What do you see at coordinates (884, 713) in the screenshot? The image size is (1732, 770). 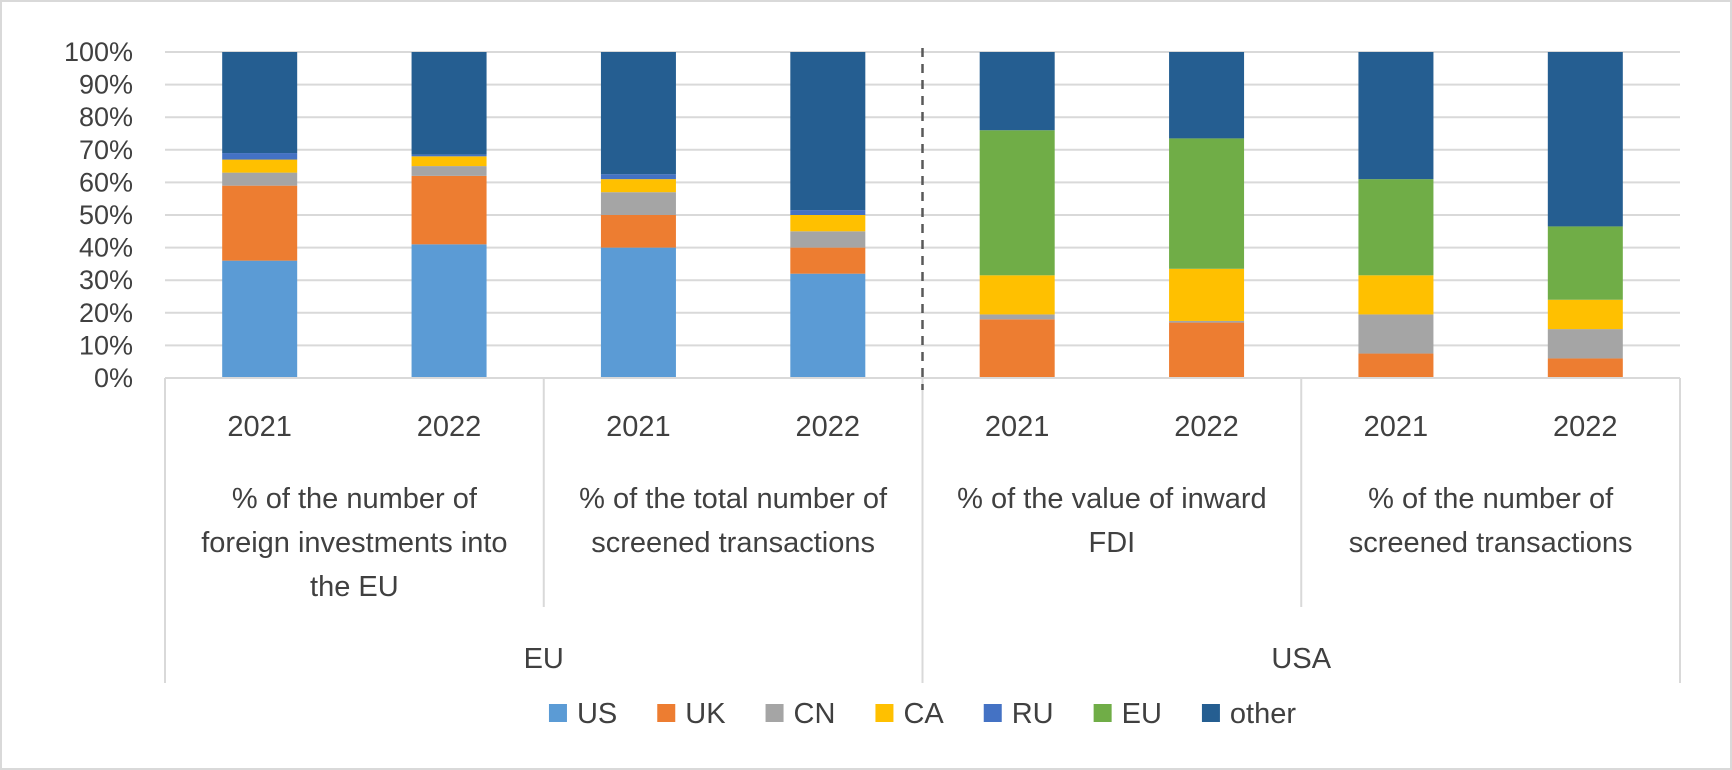 I see `legend-swatch-ca` at bounding box center [884, 713].